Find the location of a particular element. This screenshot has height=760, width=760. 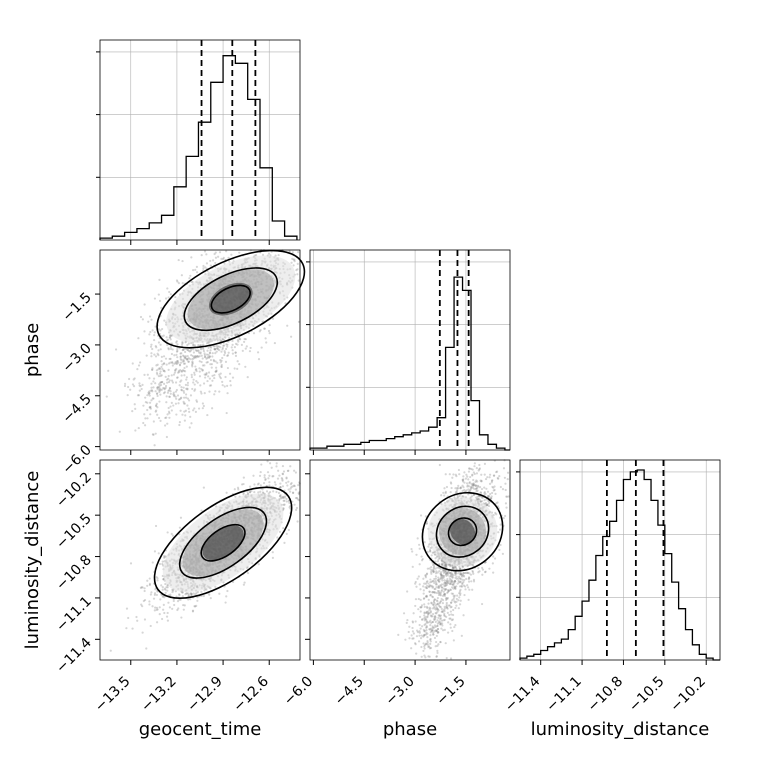

scatter-phase-ytick-label: −6.0 is located at coordinates (76, 459).